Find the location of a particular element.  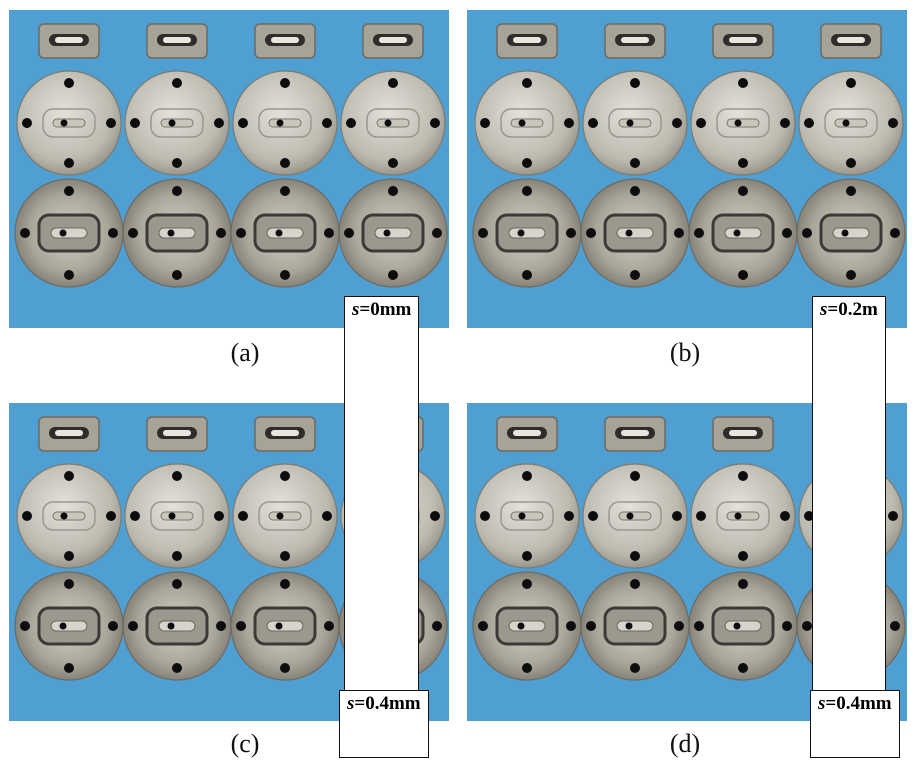

panel-b-caption: (b) is located at coordinates (685, 352).